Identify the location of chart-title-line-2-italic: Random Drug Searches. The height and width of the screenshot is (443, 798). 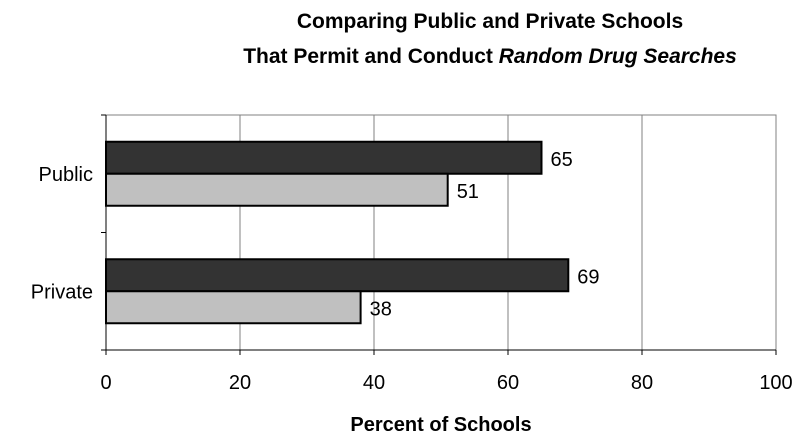
(617, 56).